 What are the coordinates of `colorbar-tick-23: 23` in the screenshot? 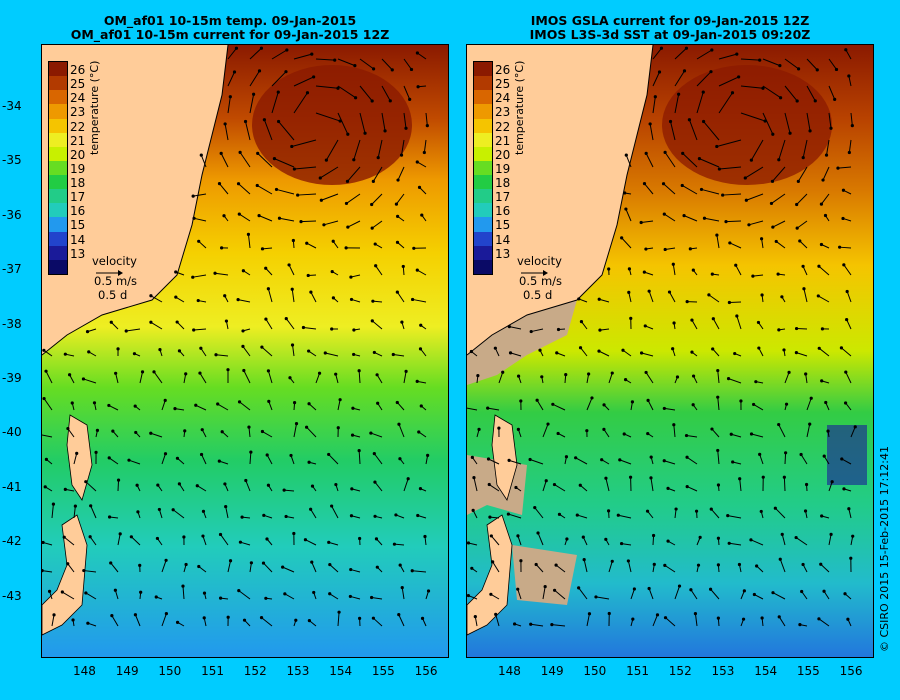 It's located at (503, 112).